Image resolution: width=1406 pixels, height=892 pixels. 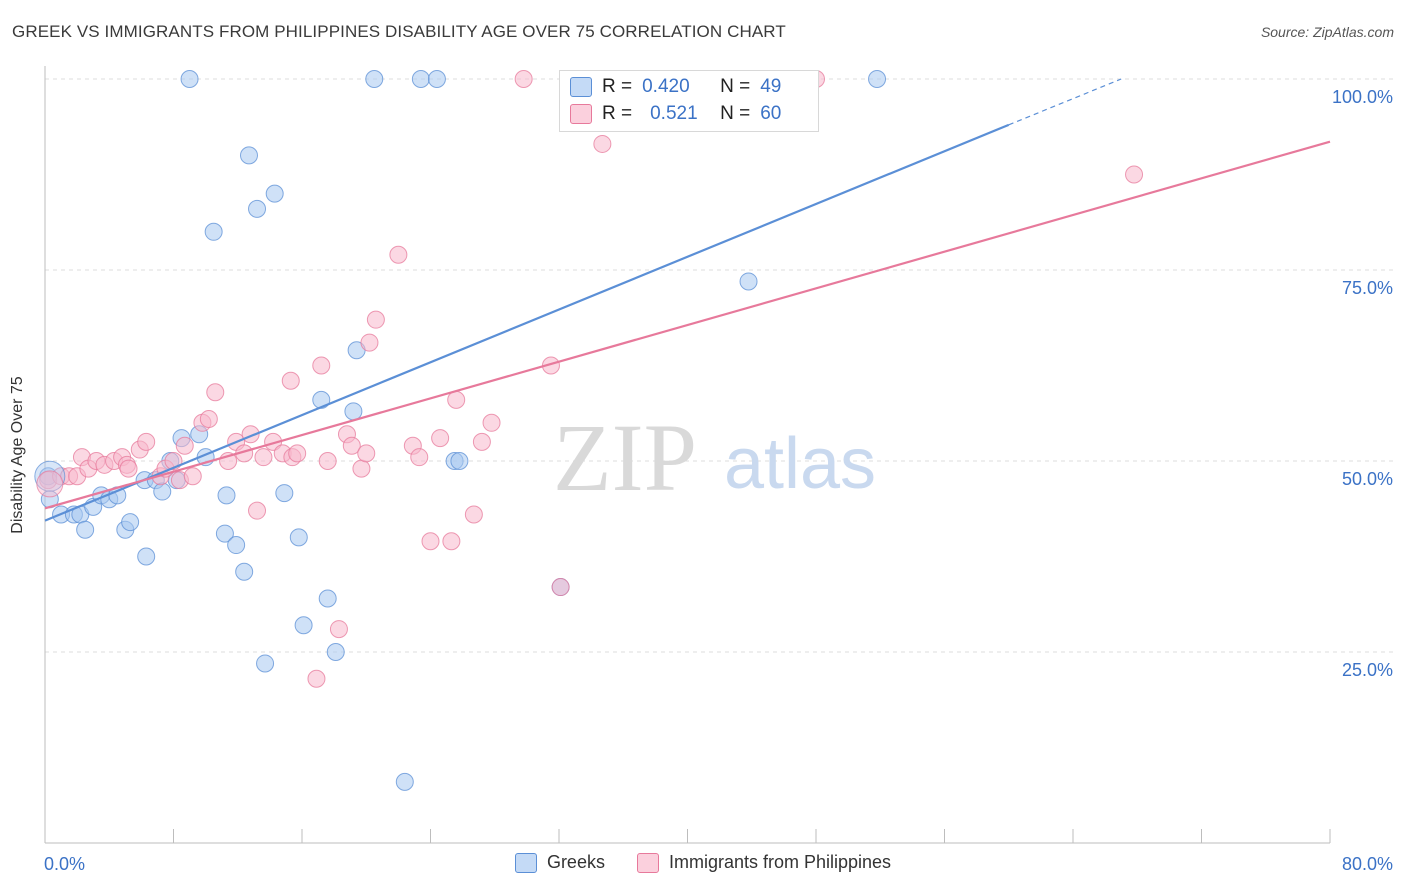 I want to click on legend-item-philippines: Immigrants from Philippines, so click(x=764, y=862).